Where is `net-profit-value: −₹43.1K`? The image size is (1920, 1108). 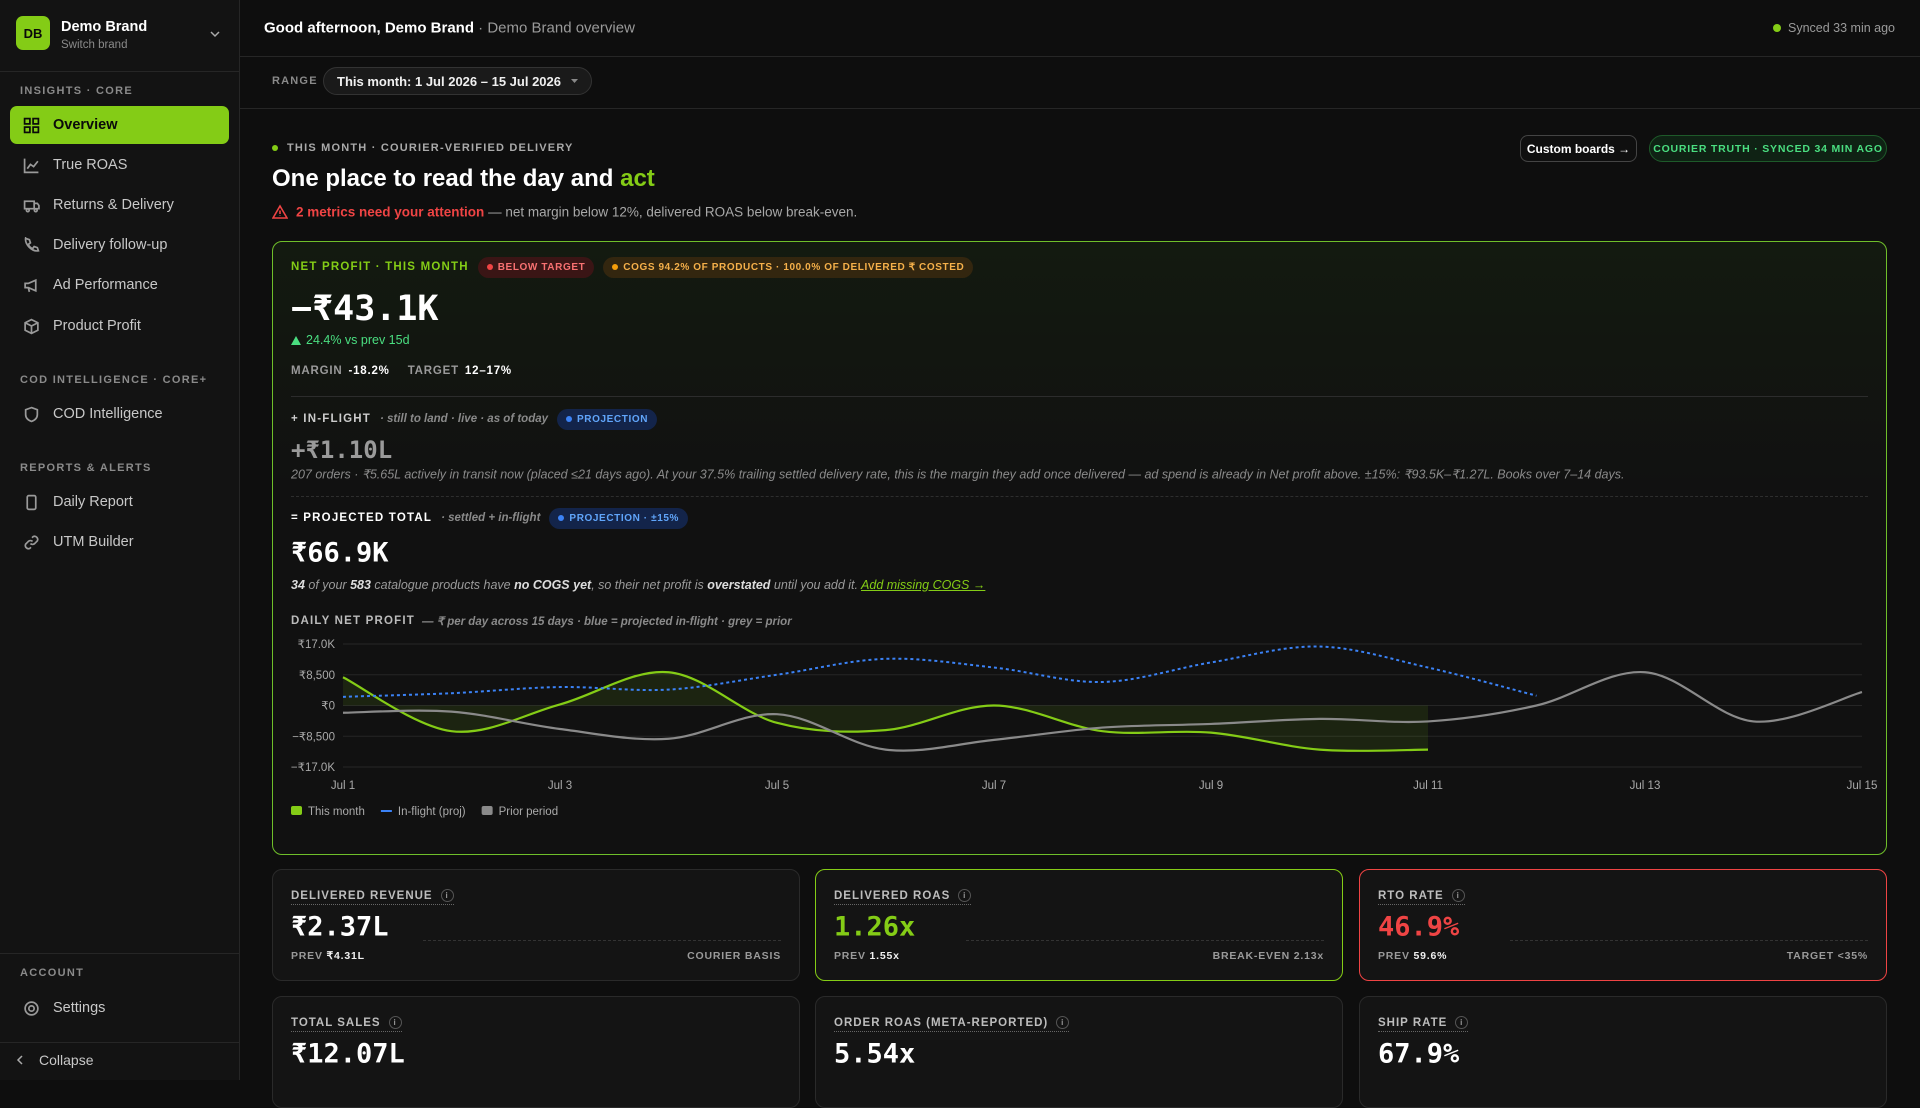 net-profit-value: −₹43.1K is located at coordinates (365, 309).